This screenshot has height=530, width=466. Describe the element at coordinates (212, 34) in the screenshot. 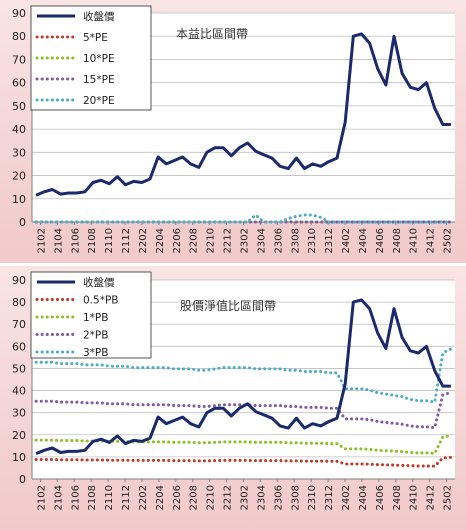

I see `chart-title: 本益比區間帶` at that location.